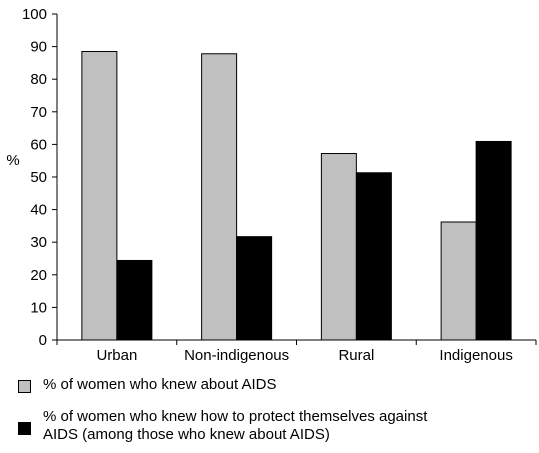 This screenshot has width=539, height=453. I want to click on y-tick-label: 60, so click(38, 144).